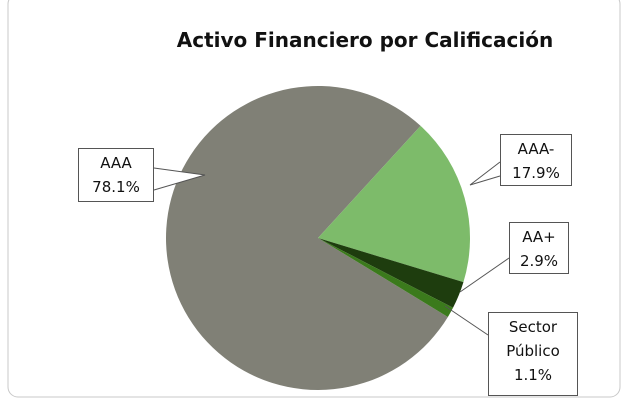 This screenshot has width=625, height=401. I want to click on label-name: Sector Público, so click(533, 339).